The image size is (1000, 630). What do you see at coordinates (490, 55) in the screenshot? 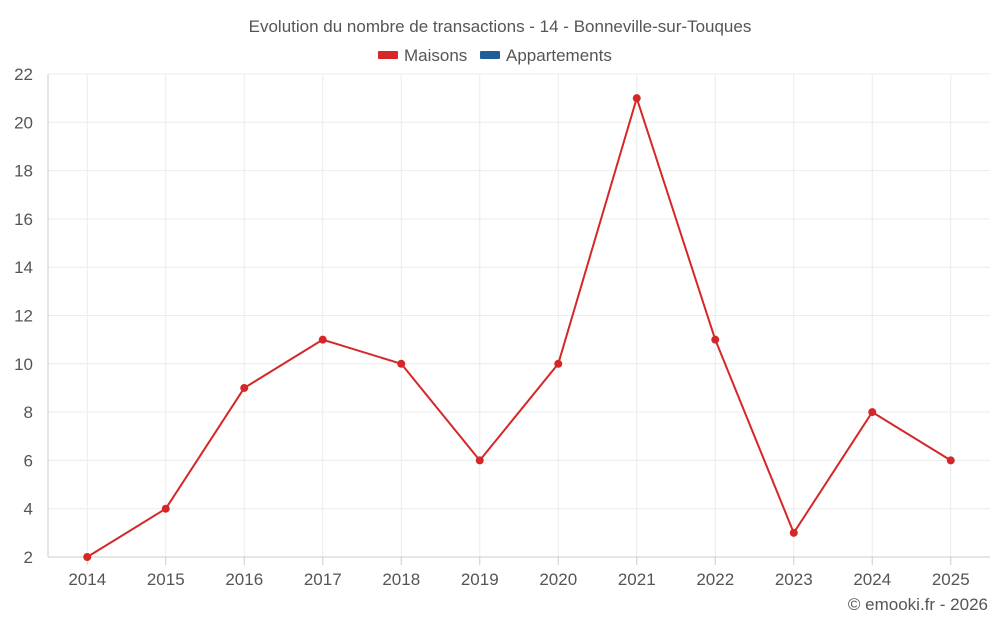
I see `legend-swatch-appartements` at bounding box center [490, 55].